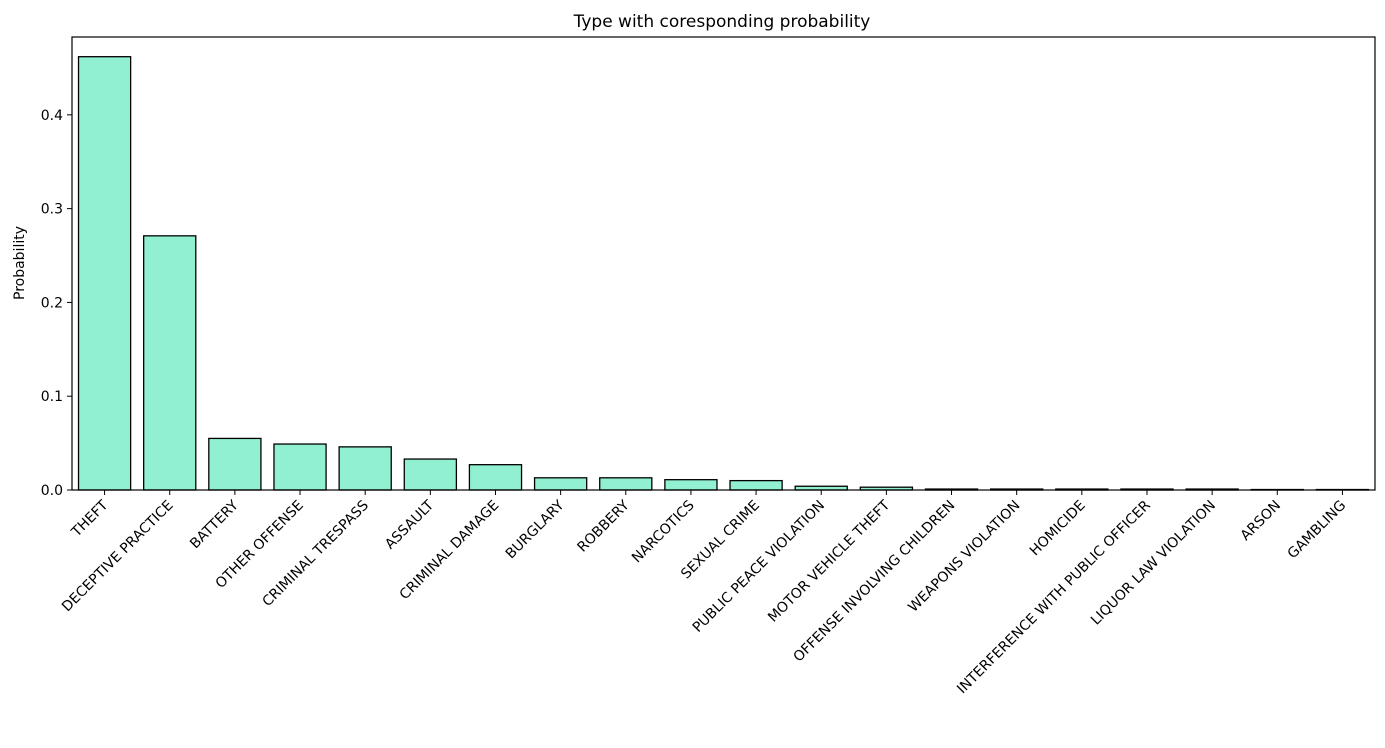 The width and height of the screenshot is (1385, 748). I want to click on y-tick-label: 0.1, so click(52, 397).